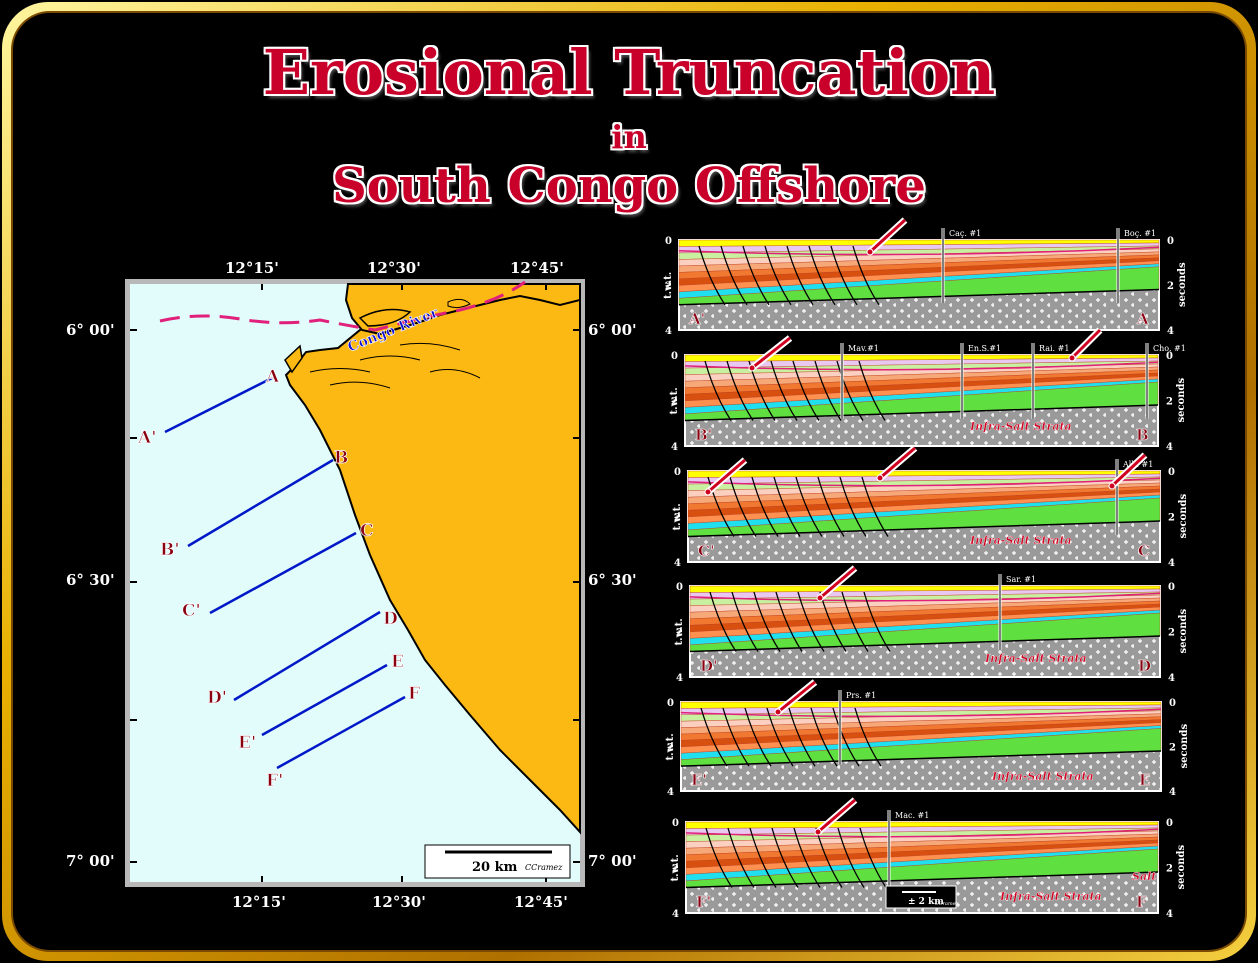  What do you see at coordinates (861, 695) in the screenshot?
I see `well-label: Prs. #1` at bounding box center [861, 695].